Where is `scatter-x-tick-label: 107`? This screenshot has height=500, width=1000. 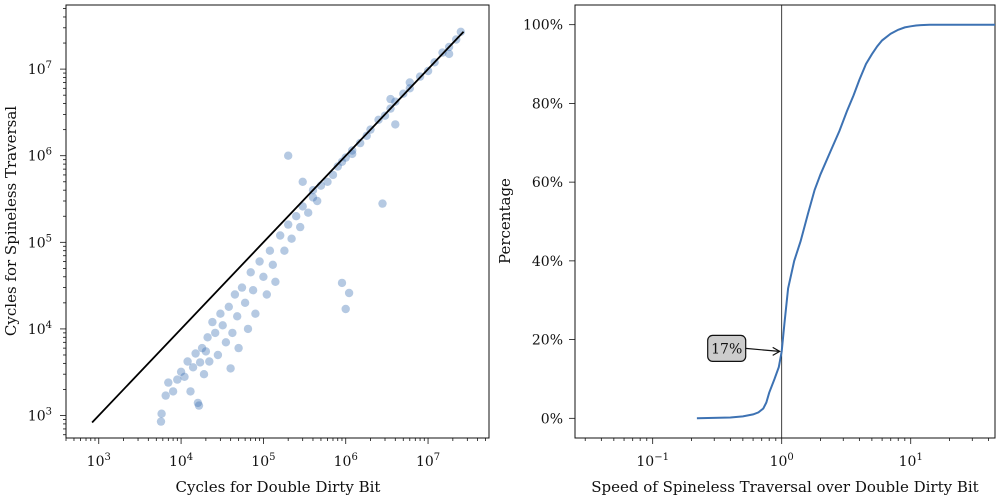
scatter-x-tick-label: 107 is located at coordinates (428, 461).